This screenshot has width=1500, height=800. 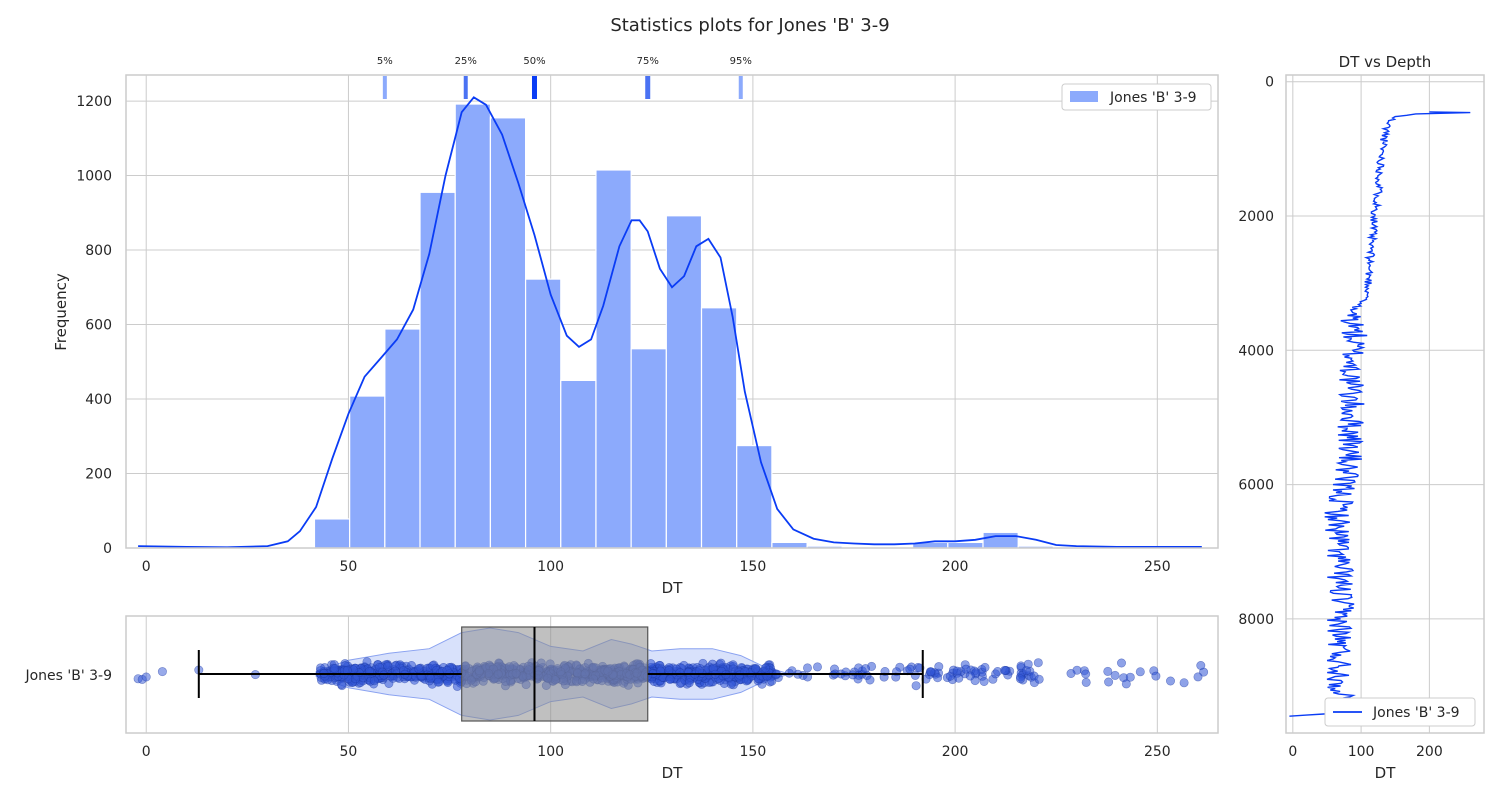 What do you see at coordinates (1386, 773) in the screenshot?
I see `depth-x-label: DT` at bounding box center [1386, 773].